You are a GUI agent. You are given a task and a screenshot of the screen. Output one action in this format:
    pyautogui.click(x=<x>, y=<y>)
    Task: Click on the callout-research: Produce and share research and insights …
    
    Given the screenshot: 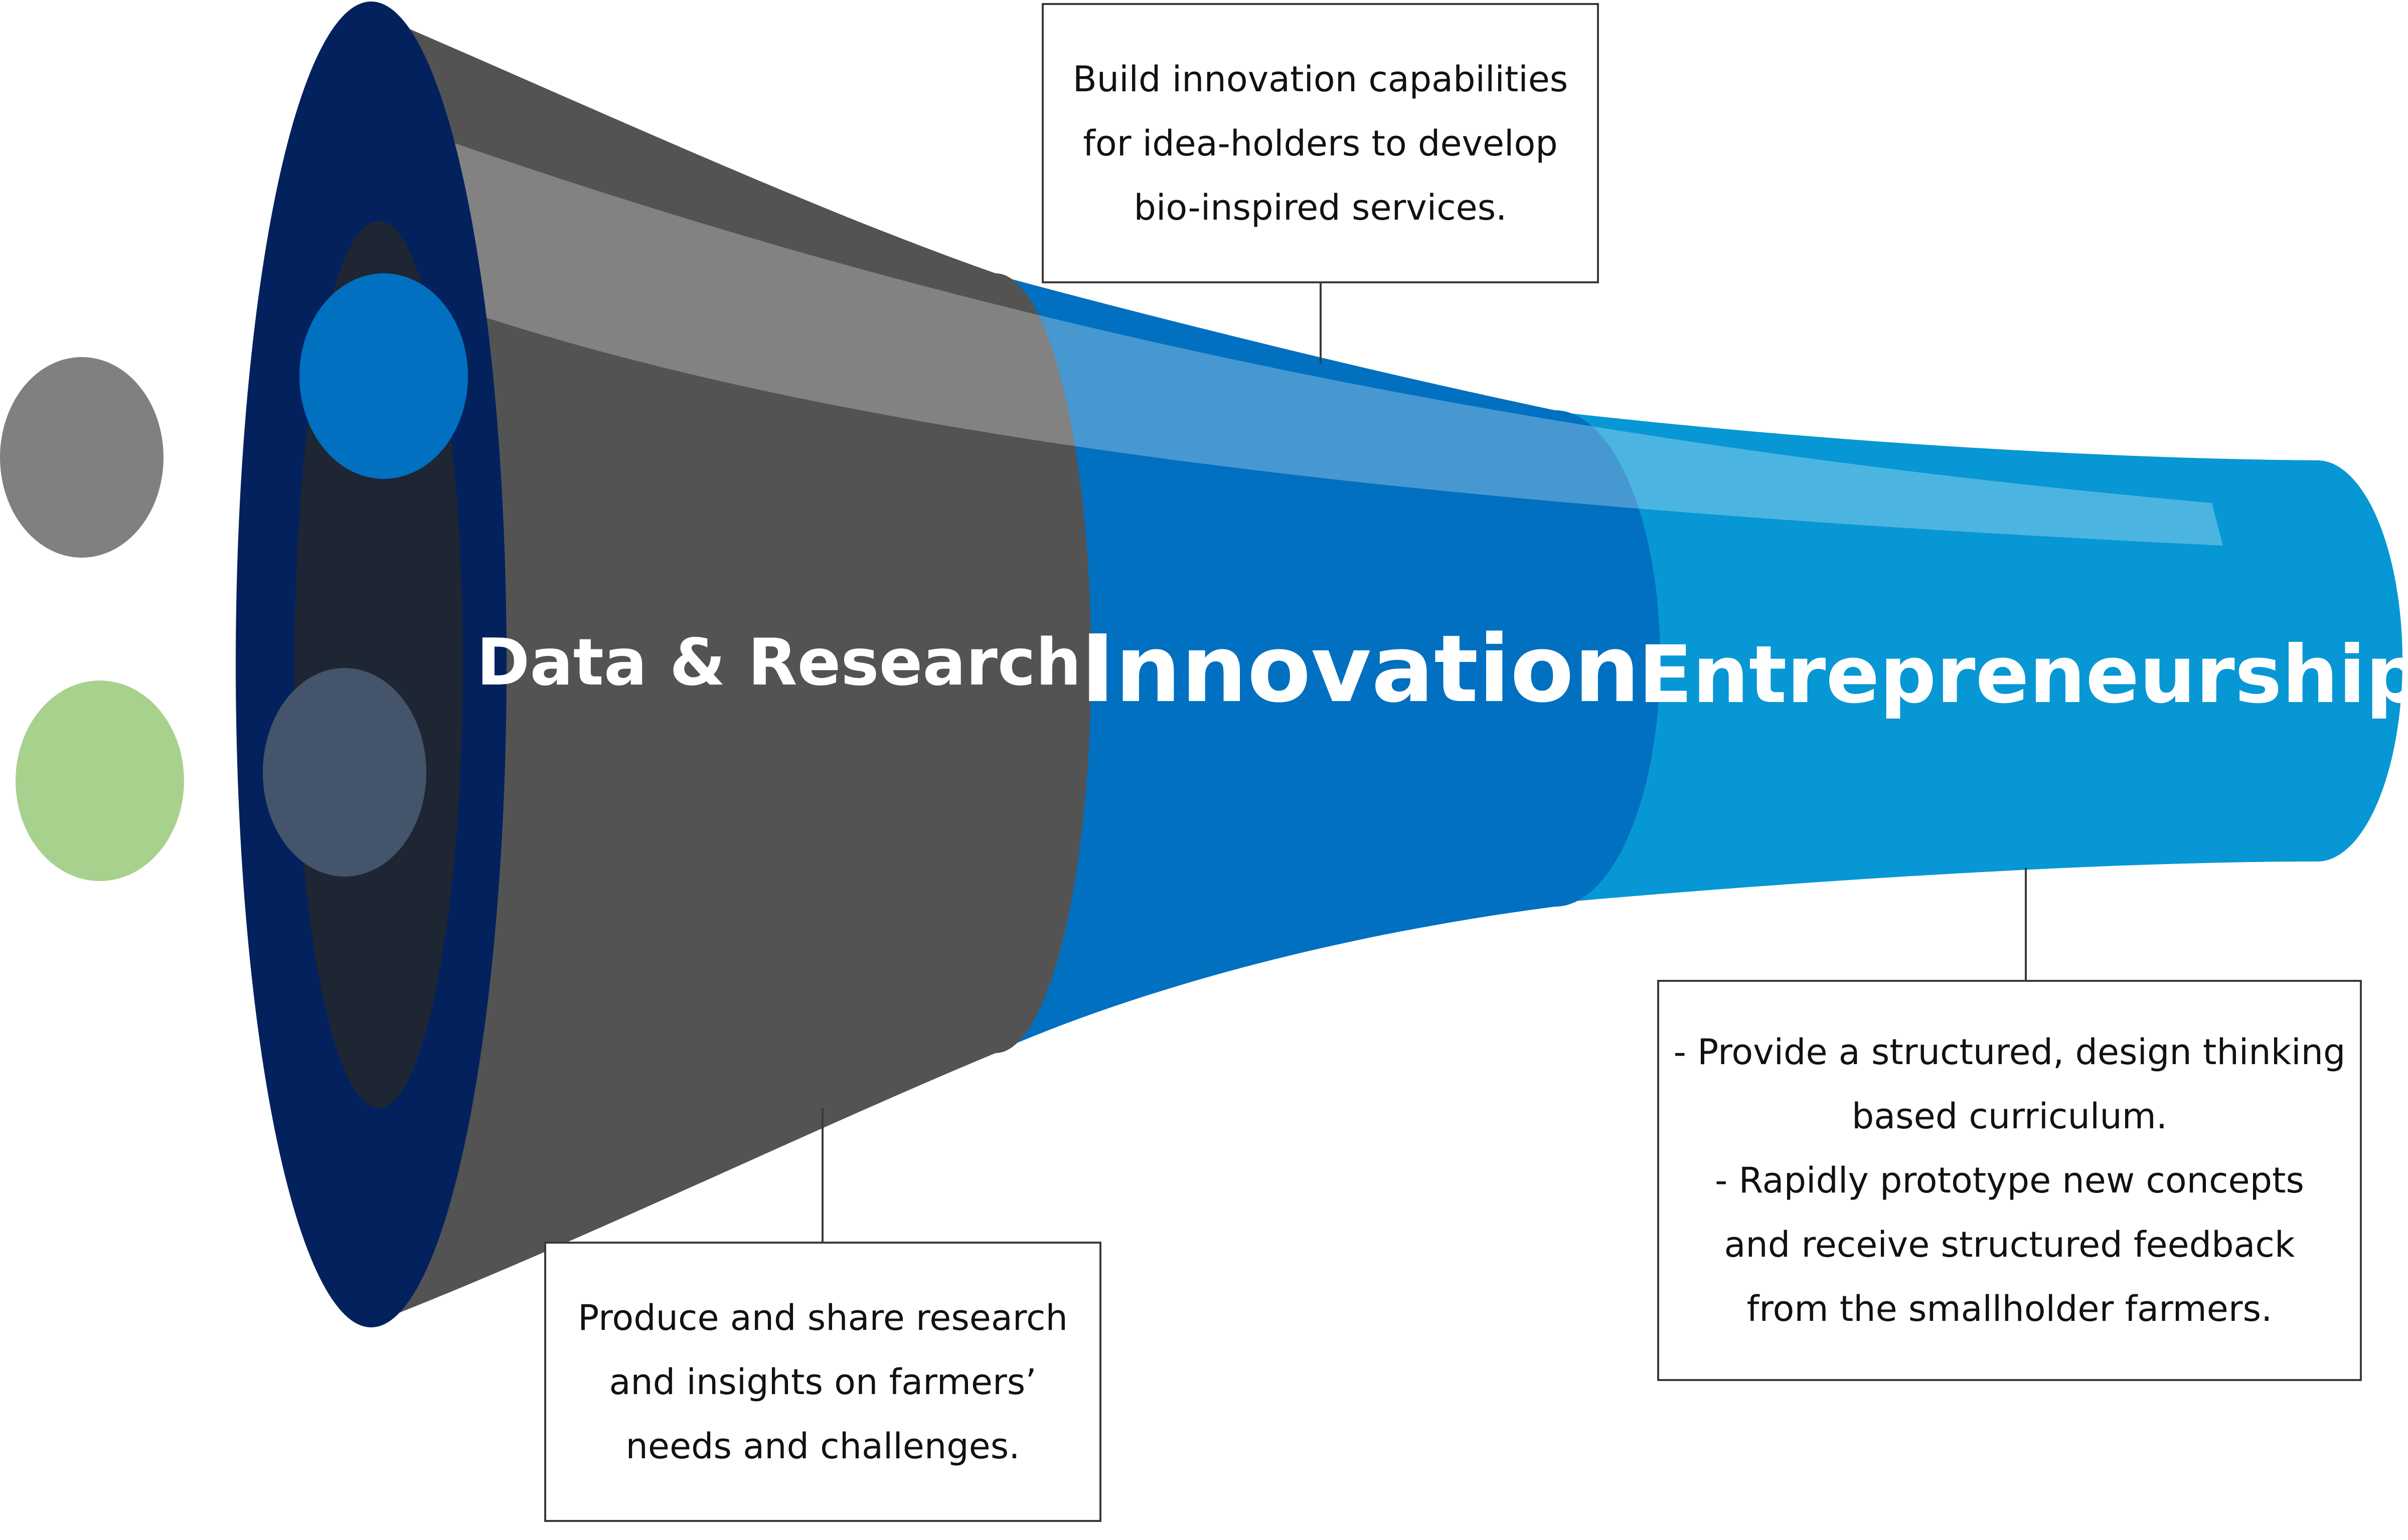 What is the action you would take?
    pyautogui.click(x=822, y=1382)
    